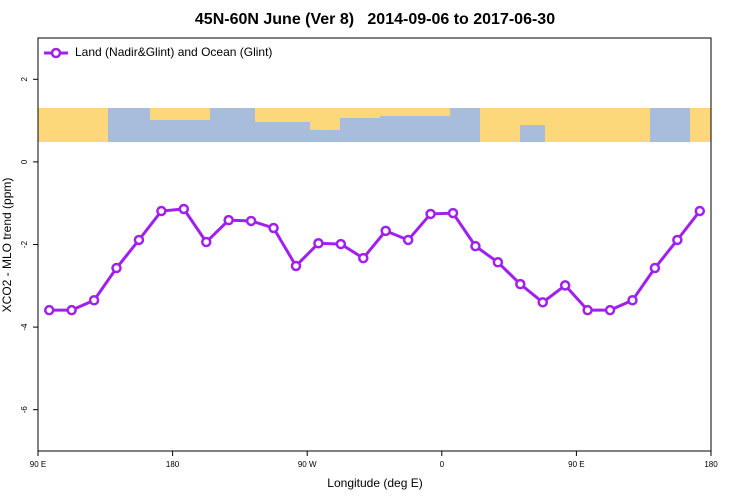 This screenshot has height=500, width=750. What do you see at coordinates (24, 79) in the screenshot?
I see `y-tick-label: 2` at bounding box center [24, 79].